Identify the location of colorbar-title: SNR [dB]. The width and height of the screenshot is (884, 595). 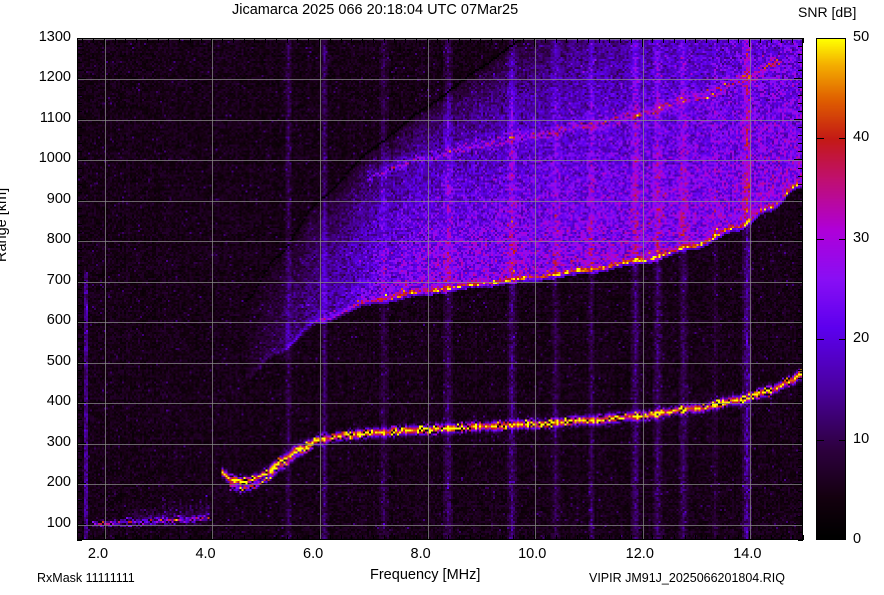
(827, 12).